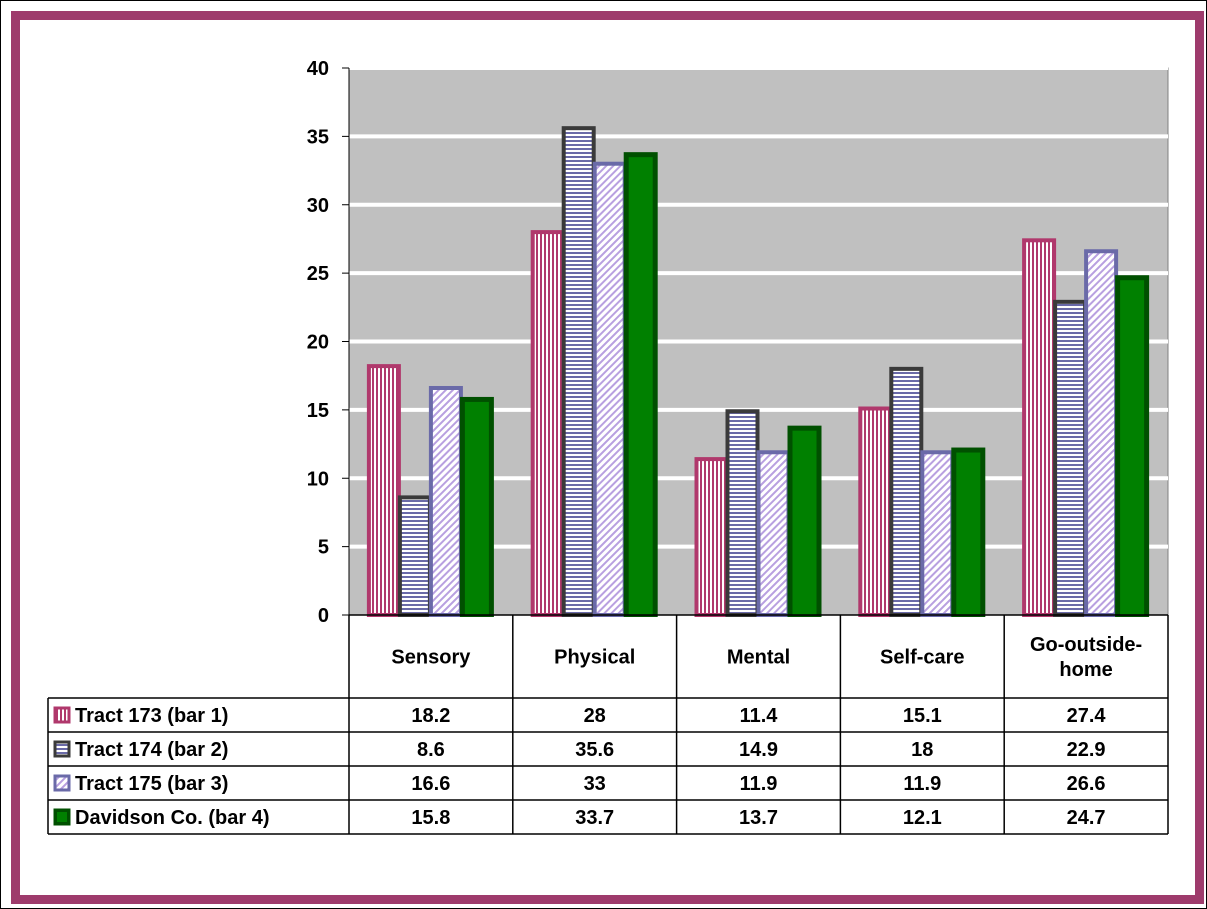 This screenshot has height=909, width=1207. What do you see at coordinates (594, 658) in the screenshot?
I see `category-label: Physical` at bounding box center [594, 658].